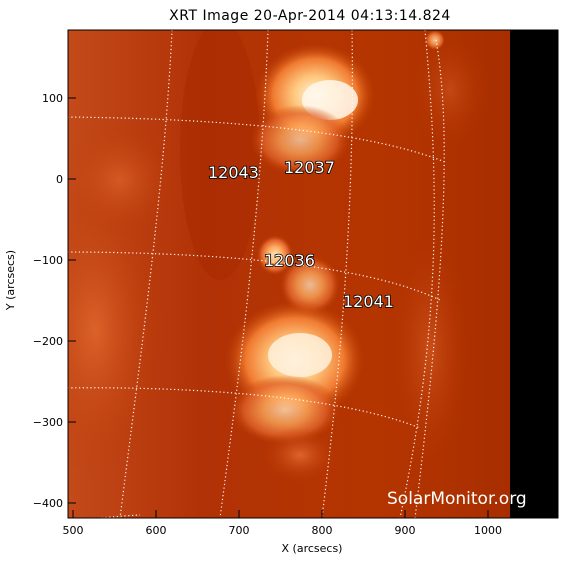 The width and height of the screenshot is (564, 564). I want to click on active-region-south-loops, so click(285, 410).